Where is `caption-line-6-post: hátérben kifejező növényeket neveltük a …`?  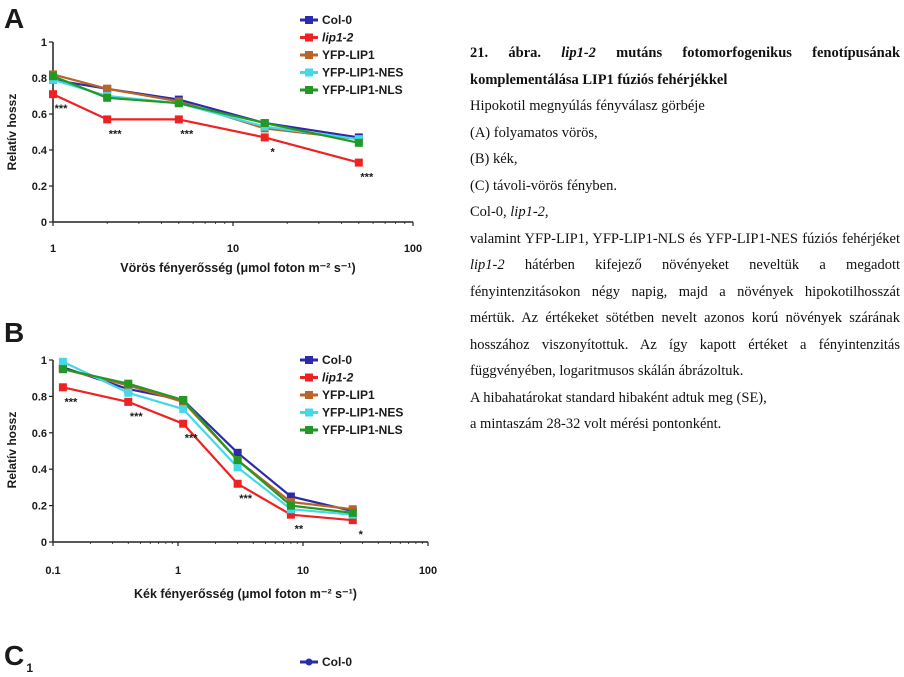 caption-line-6-post: hátérben kifejező növényeket neveltük a … is located at coordinates (685, 318).